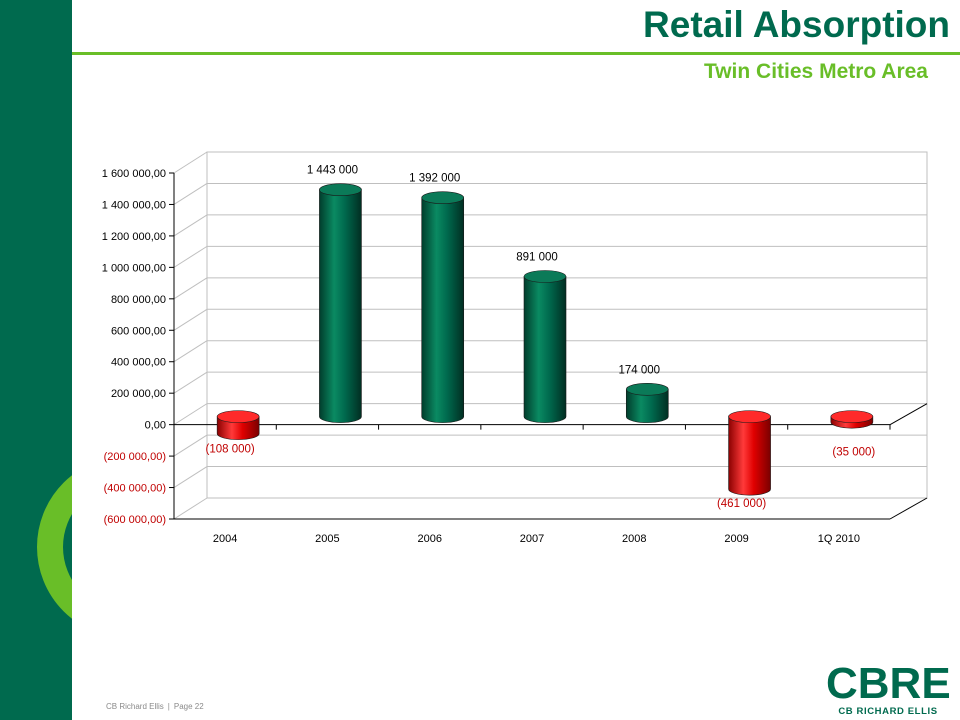 The height and width of the screenshot is (720, 960). I want to click on y-tick-label: 1 000 000,00, so click(134, 268).